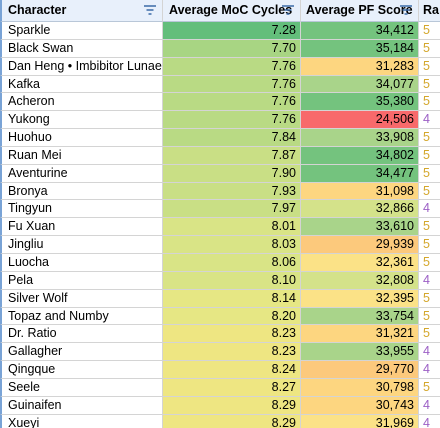 The image size is (440, 428). I want to click on table-row: Yukong 7.76 24,506 4, so click(220, 120).